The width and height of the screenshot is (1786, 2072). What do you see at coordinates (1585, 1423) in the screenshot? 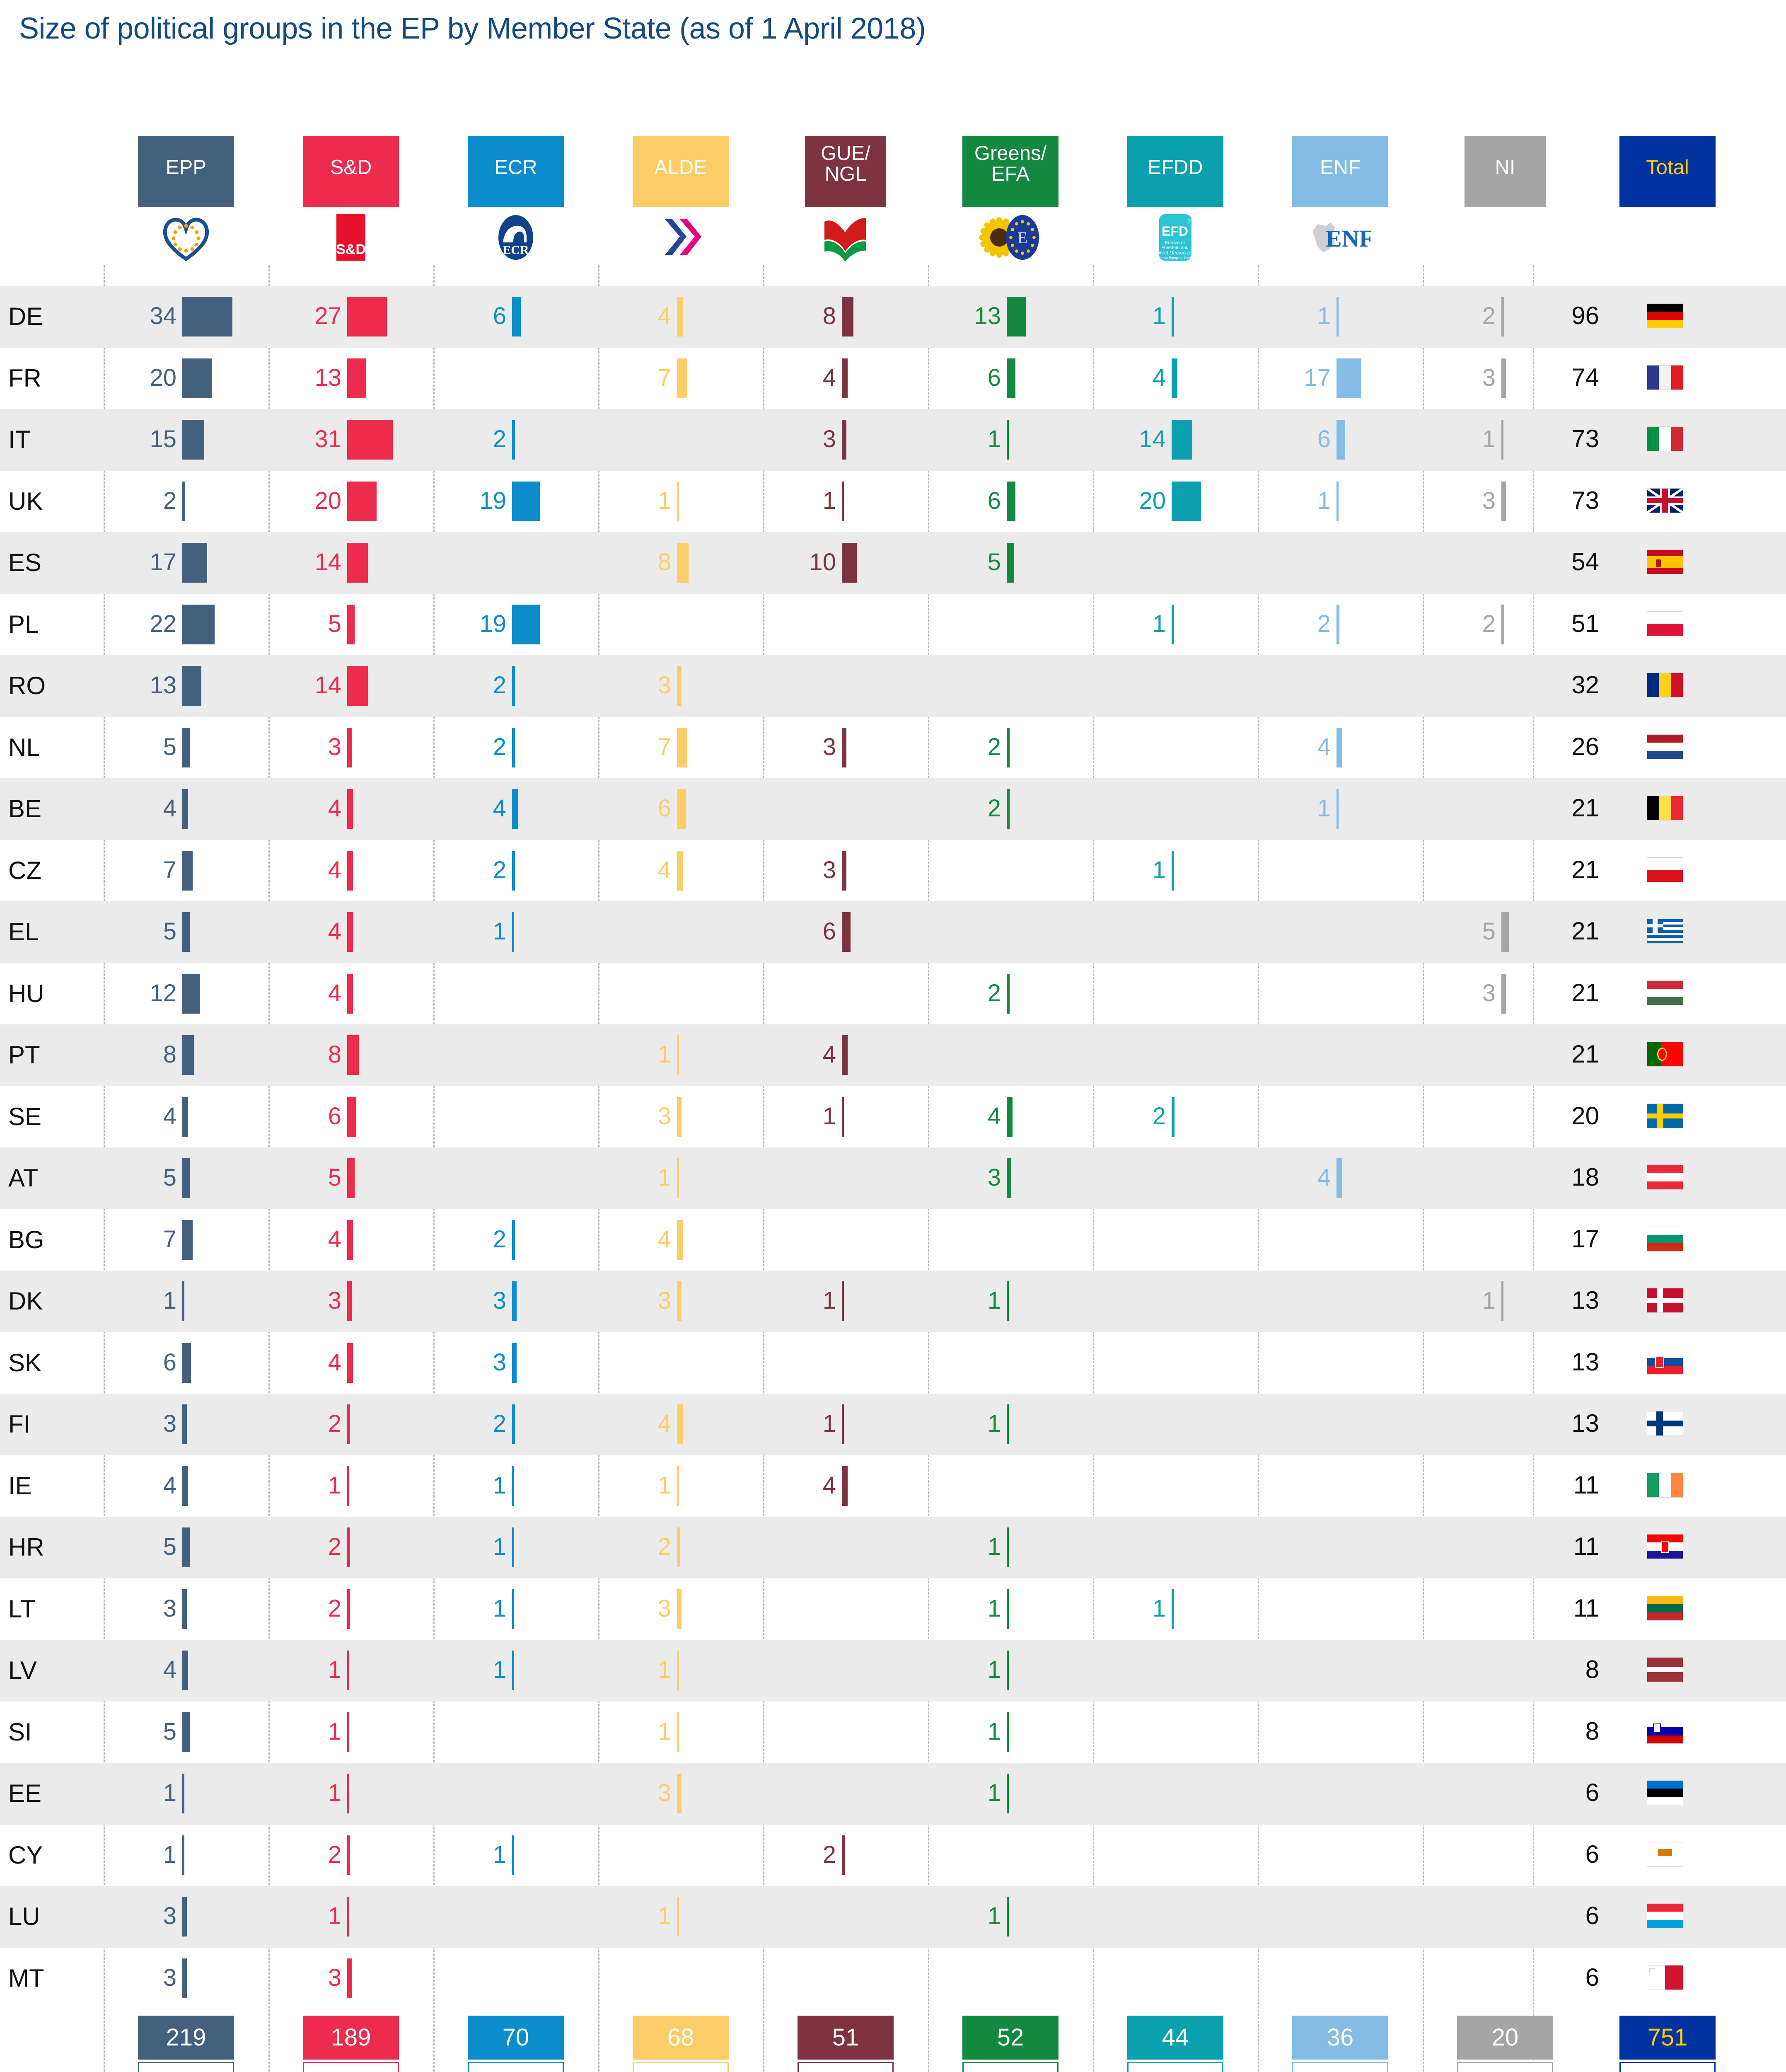
I see `row-total-fi: 13` at bounding box center [1585, 1423].